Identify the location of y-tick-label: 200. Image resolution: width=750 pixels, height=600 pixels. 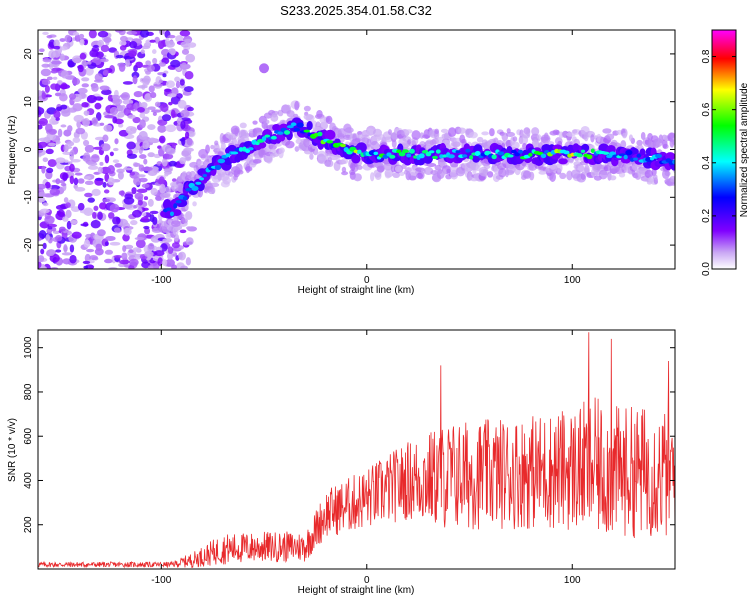
(28, 524).